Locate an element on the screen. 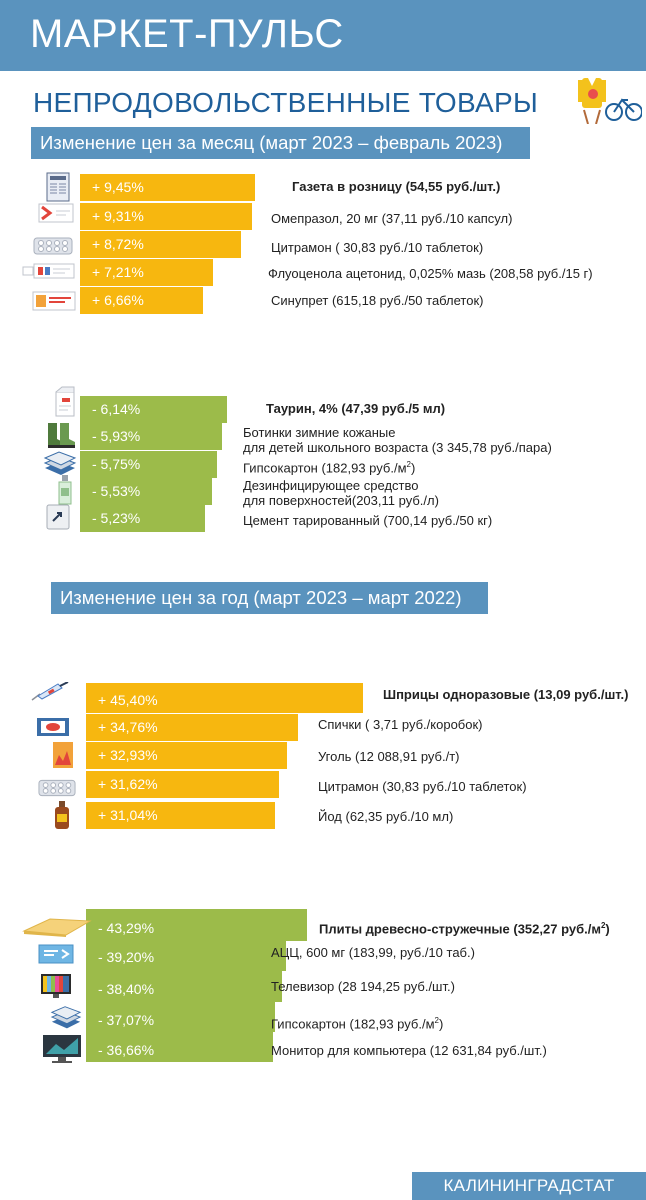  label-month-decrease-5: Цемент тарированный (700,14 руб./50 кг) is located at coordinates (368, 520).